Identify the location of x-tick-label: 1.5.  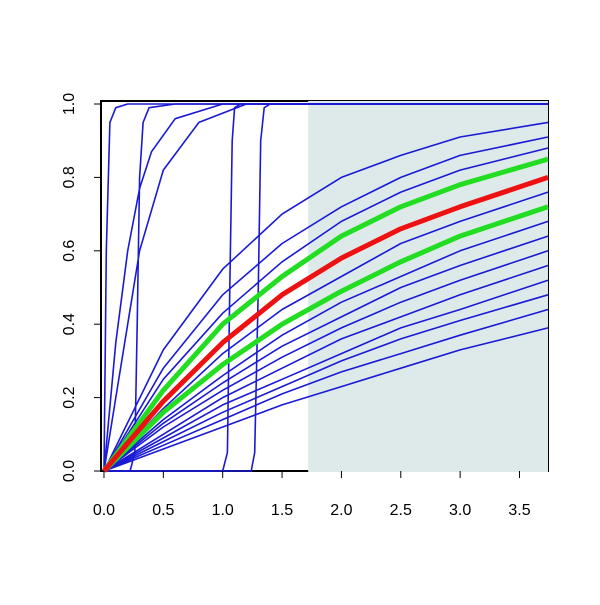
(282, 510).